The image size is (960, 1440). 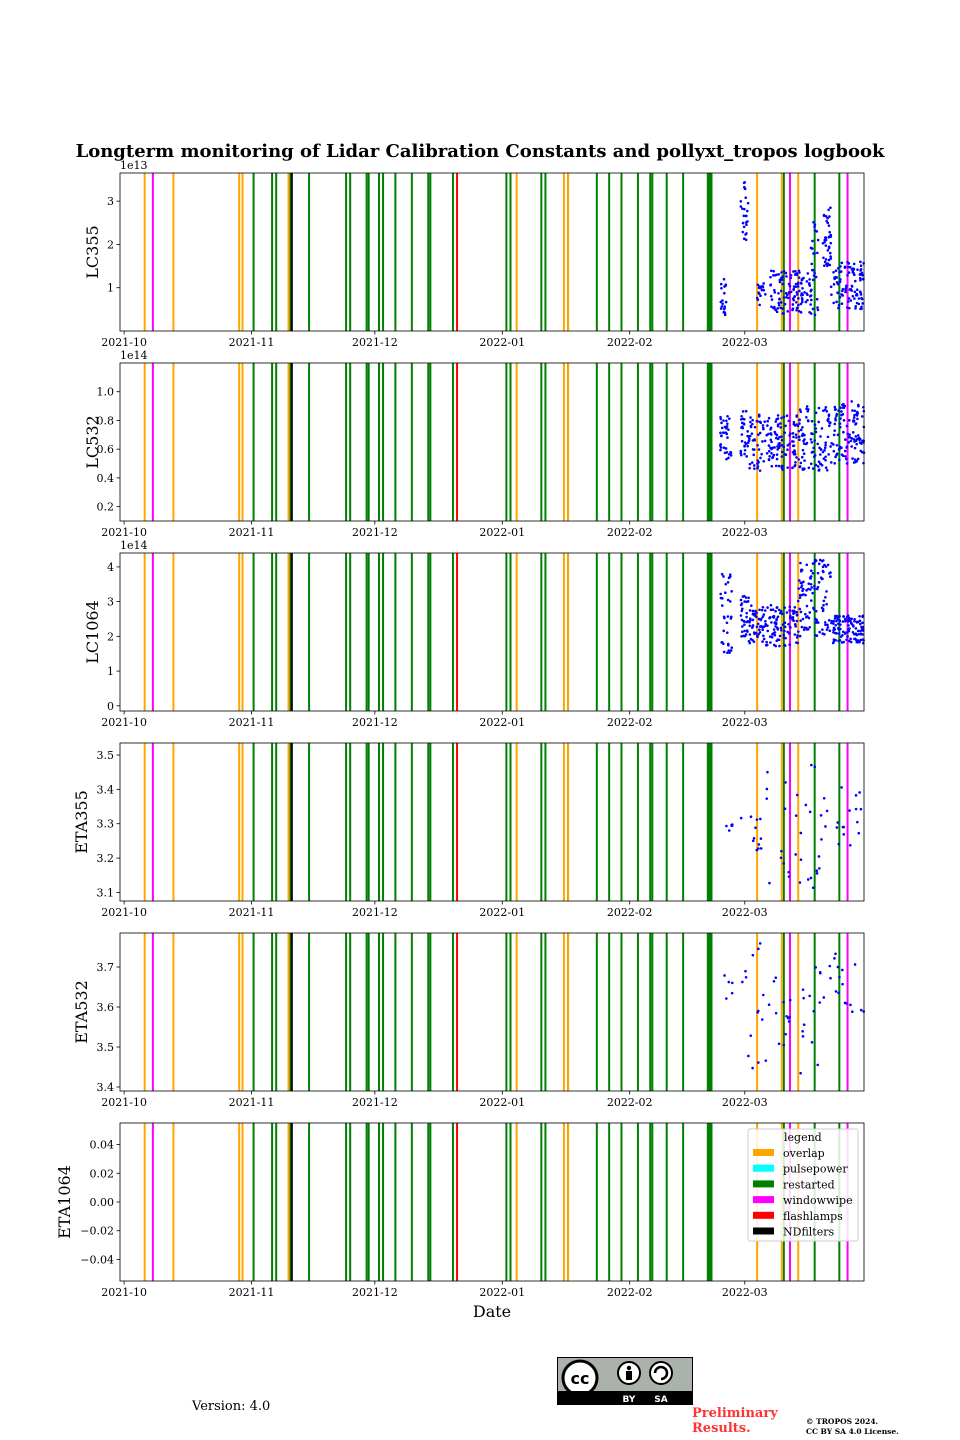 What do you see at coordinates (375, 342) in the screenshot?
I see `x-tick-label: 2021-12` at bounding box center [375, 342].